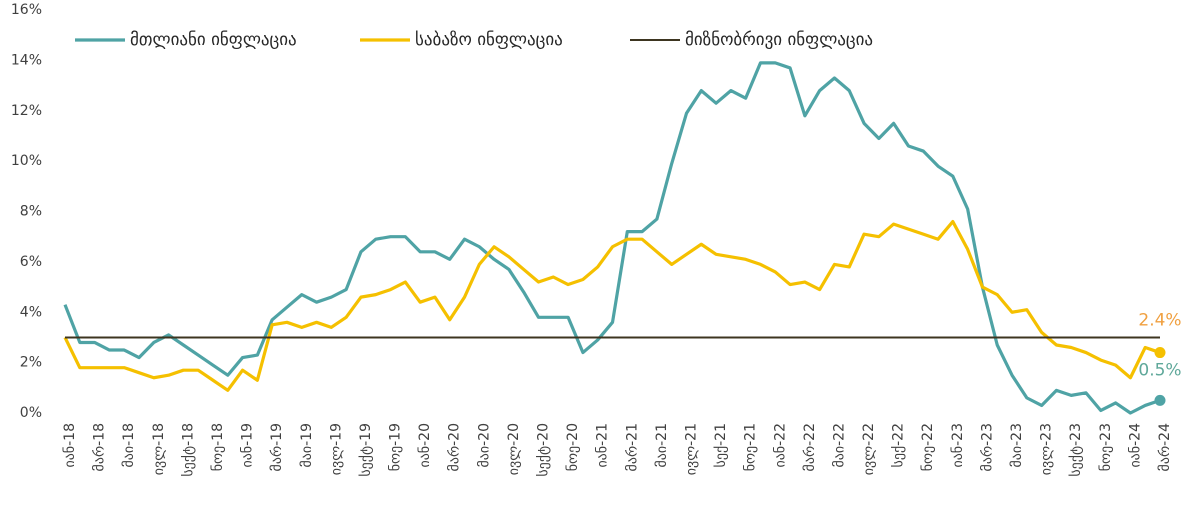 This screenshot has height=505, width=1191. What do you see at coordinates (213, 40) in the screenshot?
I see `legend-label: მთლიანი ინფლაცია` at bounding box center [213, 40].